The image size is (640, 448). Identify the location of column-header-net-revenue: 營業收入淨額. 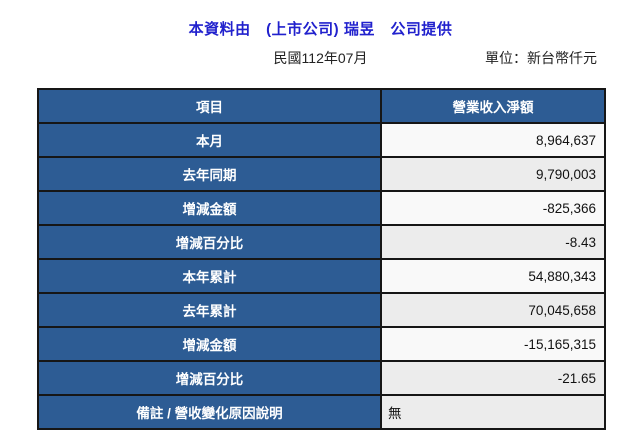
(493, 106).